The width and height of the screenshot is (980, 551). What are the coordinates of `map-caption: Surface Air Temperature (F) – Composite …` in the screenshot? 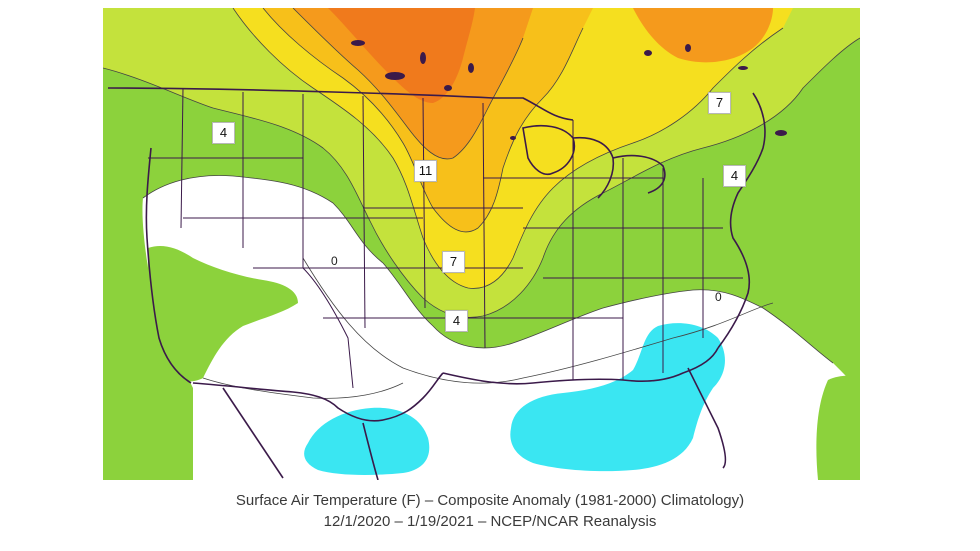 It's located at (490, 511).